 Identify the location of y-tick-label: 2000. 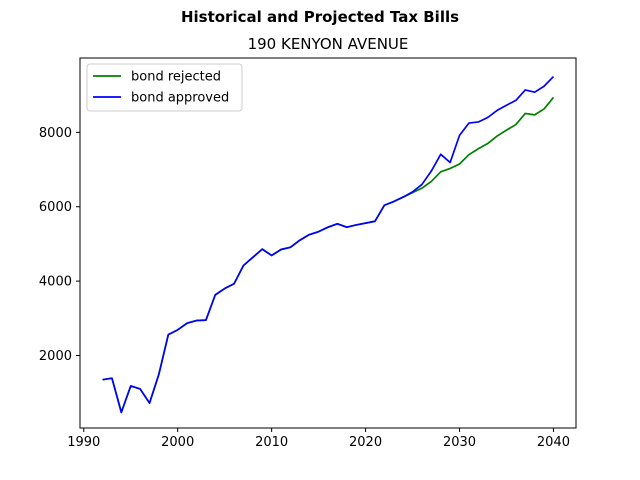
(55, 356).